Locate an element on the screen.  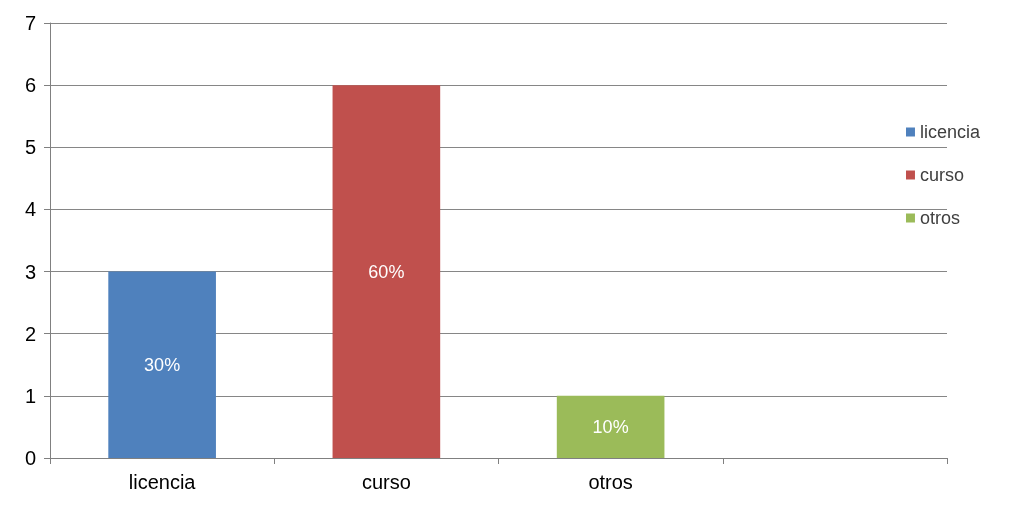
y-tick-label: 0 is located at coordinates (30, 458).